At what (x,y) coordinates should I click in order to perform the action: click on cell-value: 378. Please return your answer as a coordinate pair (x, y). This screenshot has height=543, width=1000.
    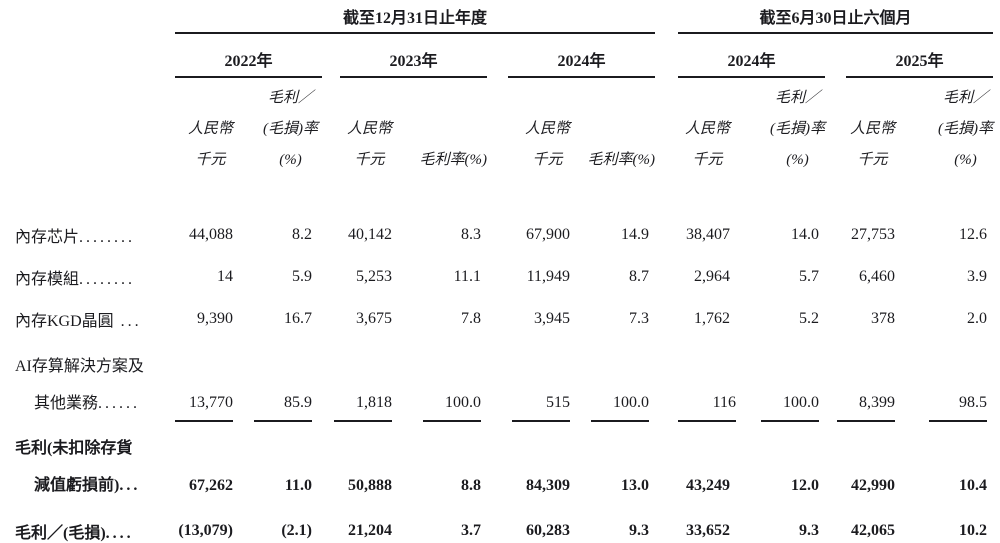
    Looking at the image, I should click on (883, 318).